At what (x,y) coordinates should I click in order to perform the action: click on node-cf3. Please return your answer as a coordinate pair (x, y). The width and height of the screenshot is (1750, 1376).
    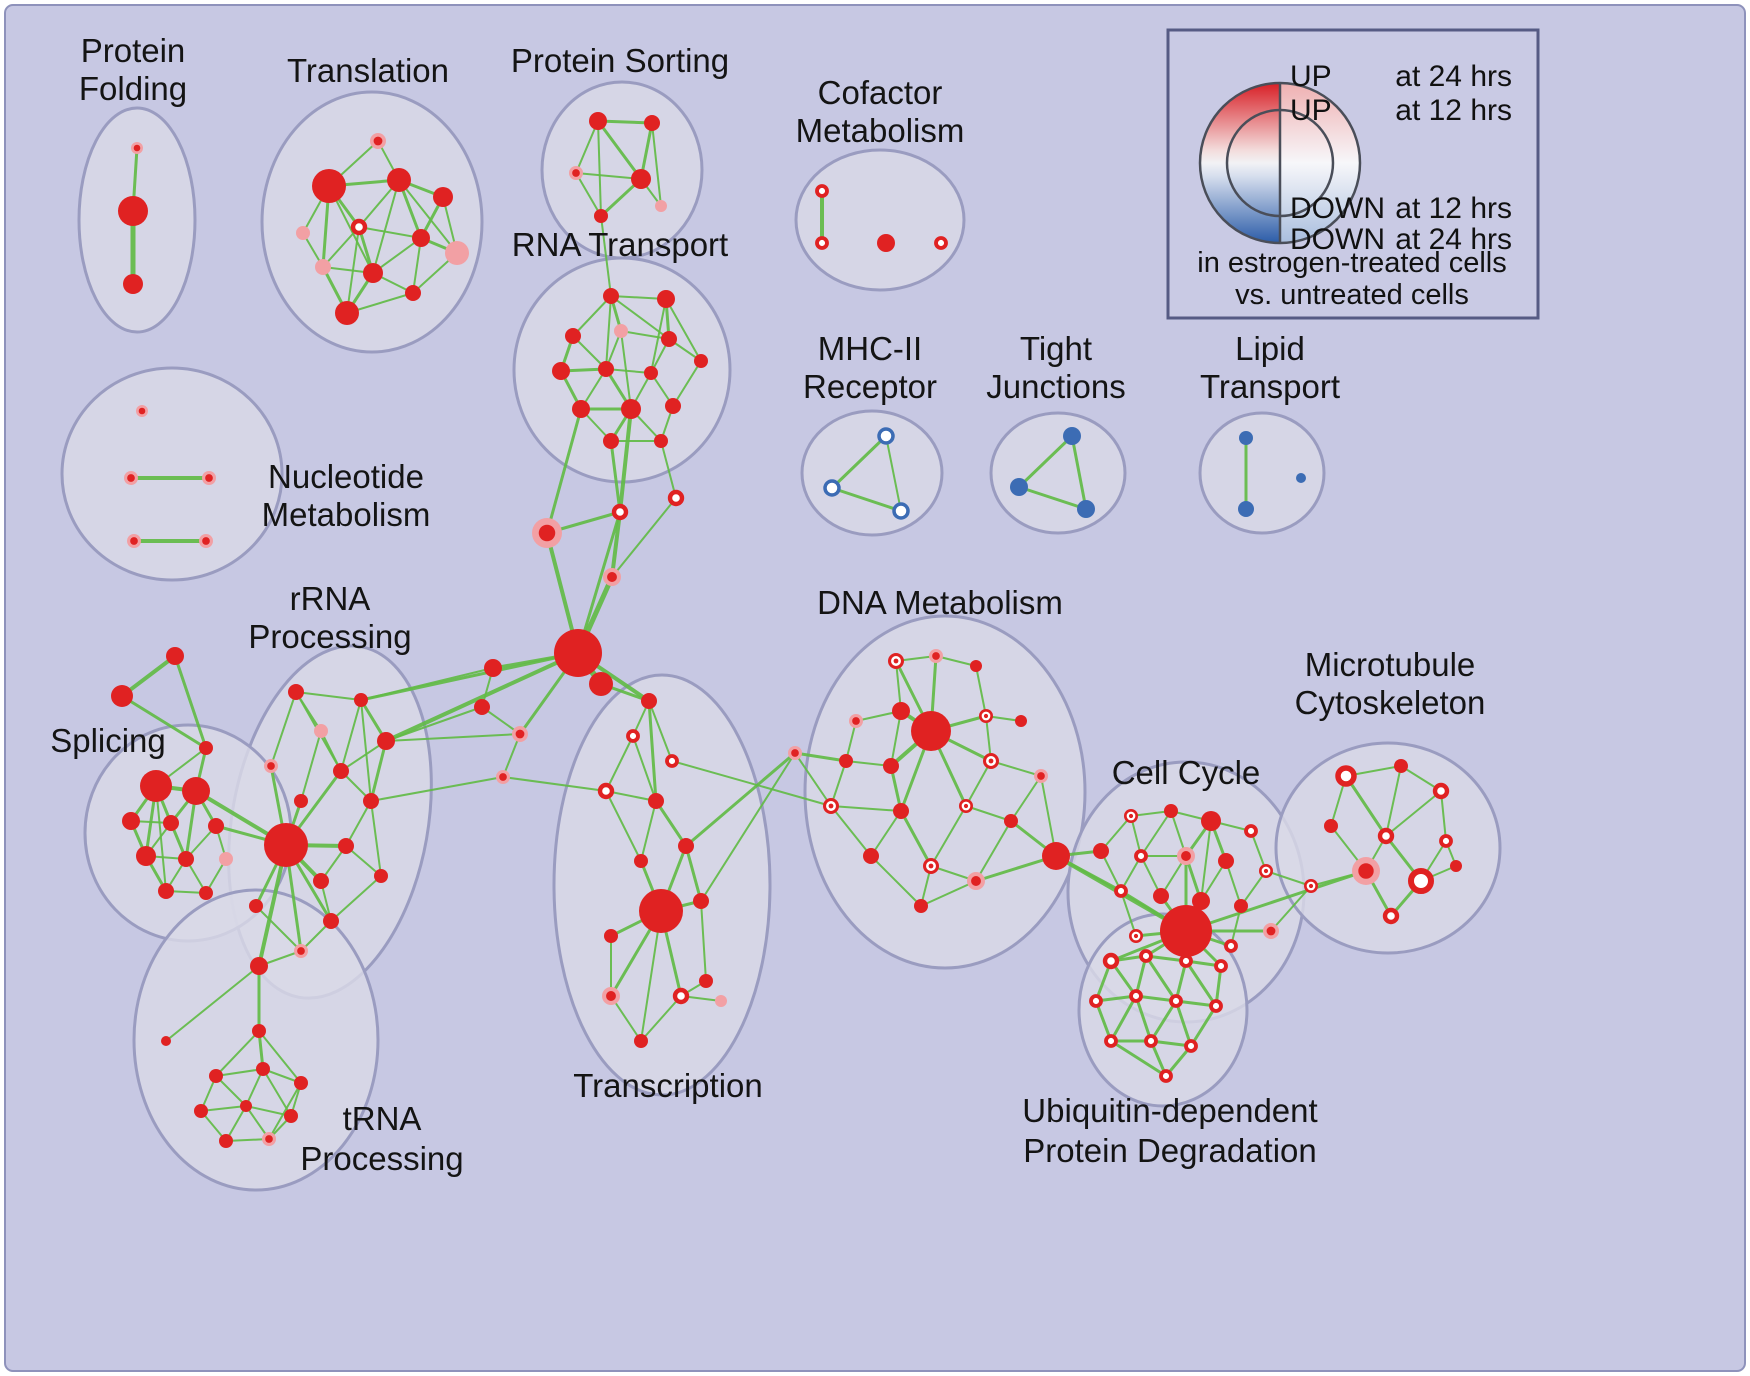
    Looking at the image, I should click on (886, 243).